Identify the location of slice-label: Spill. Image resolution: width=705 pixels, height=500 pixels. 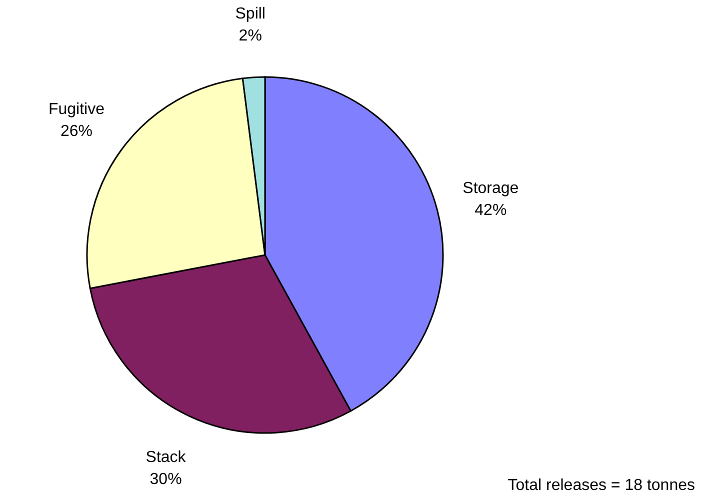
(250, 13).